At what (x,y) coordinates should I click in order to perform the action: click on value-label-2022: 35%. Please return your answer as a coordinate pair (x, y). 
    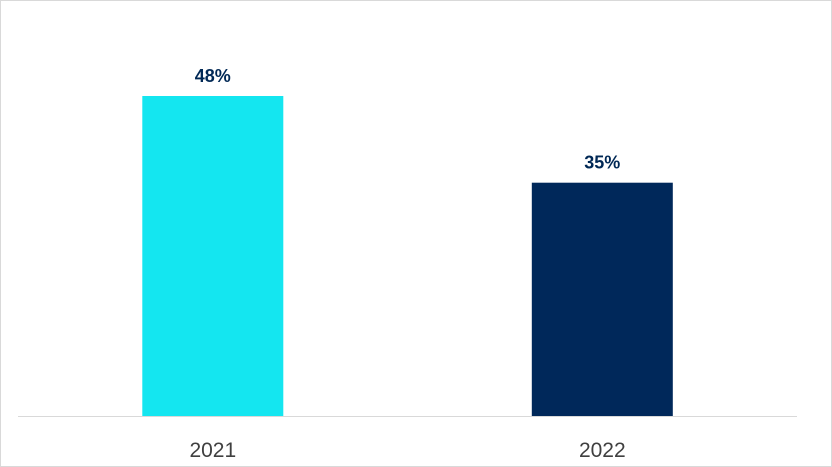
    Looking at the image, I should click on (602, 163).